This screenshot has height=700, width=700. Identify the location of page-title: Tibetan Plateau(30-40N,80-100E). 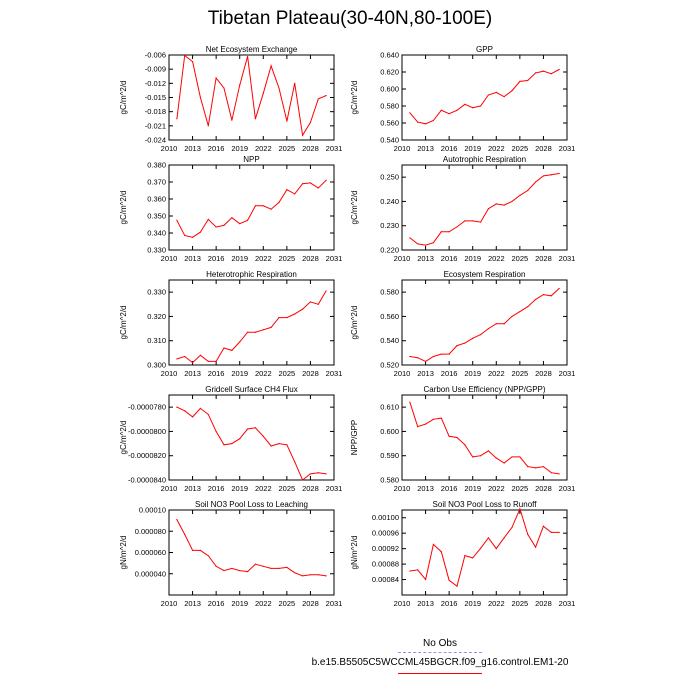
(350, 18).